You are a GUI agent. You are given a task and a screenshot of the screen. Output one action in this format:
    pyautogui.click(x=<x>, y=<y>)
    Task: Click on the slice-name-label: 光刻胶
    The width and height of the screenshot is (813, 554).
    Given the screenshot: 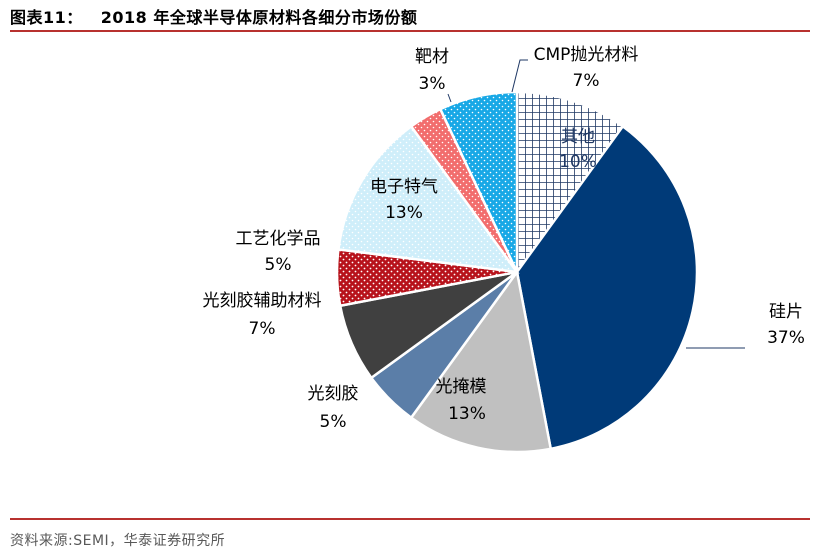 What is the action you would take?
    pyautogui.click(x=333, y=394)
    